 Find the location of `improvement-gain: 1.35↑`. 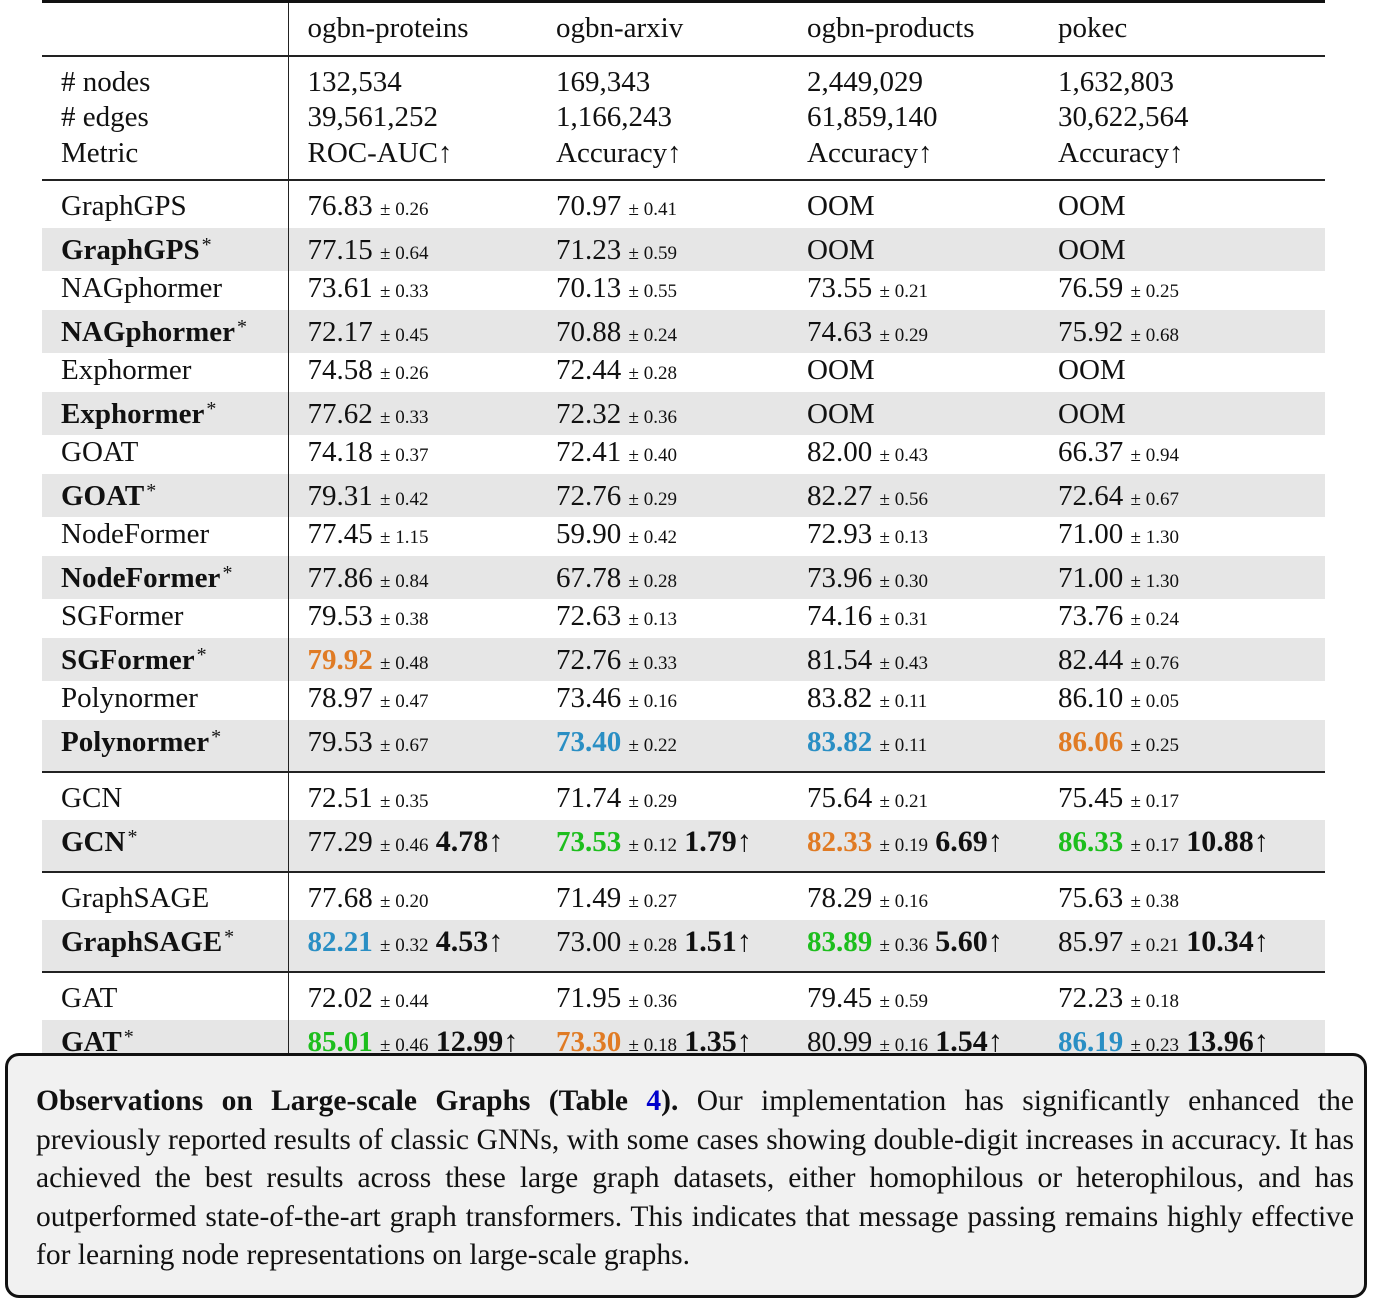

improvement-gain: 1.35↑ is located at coordinates (718, 1041).